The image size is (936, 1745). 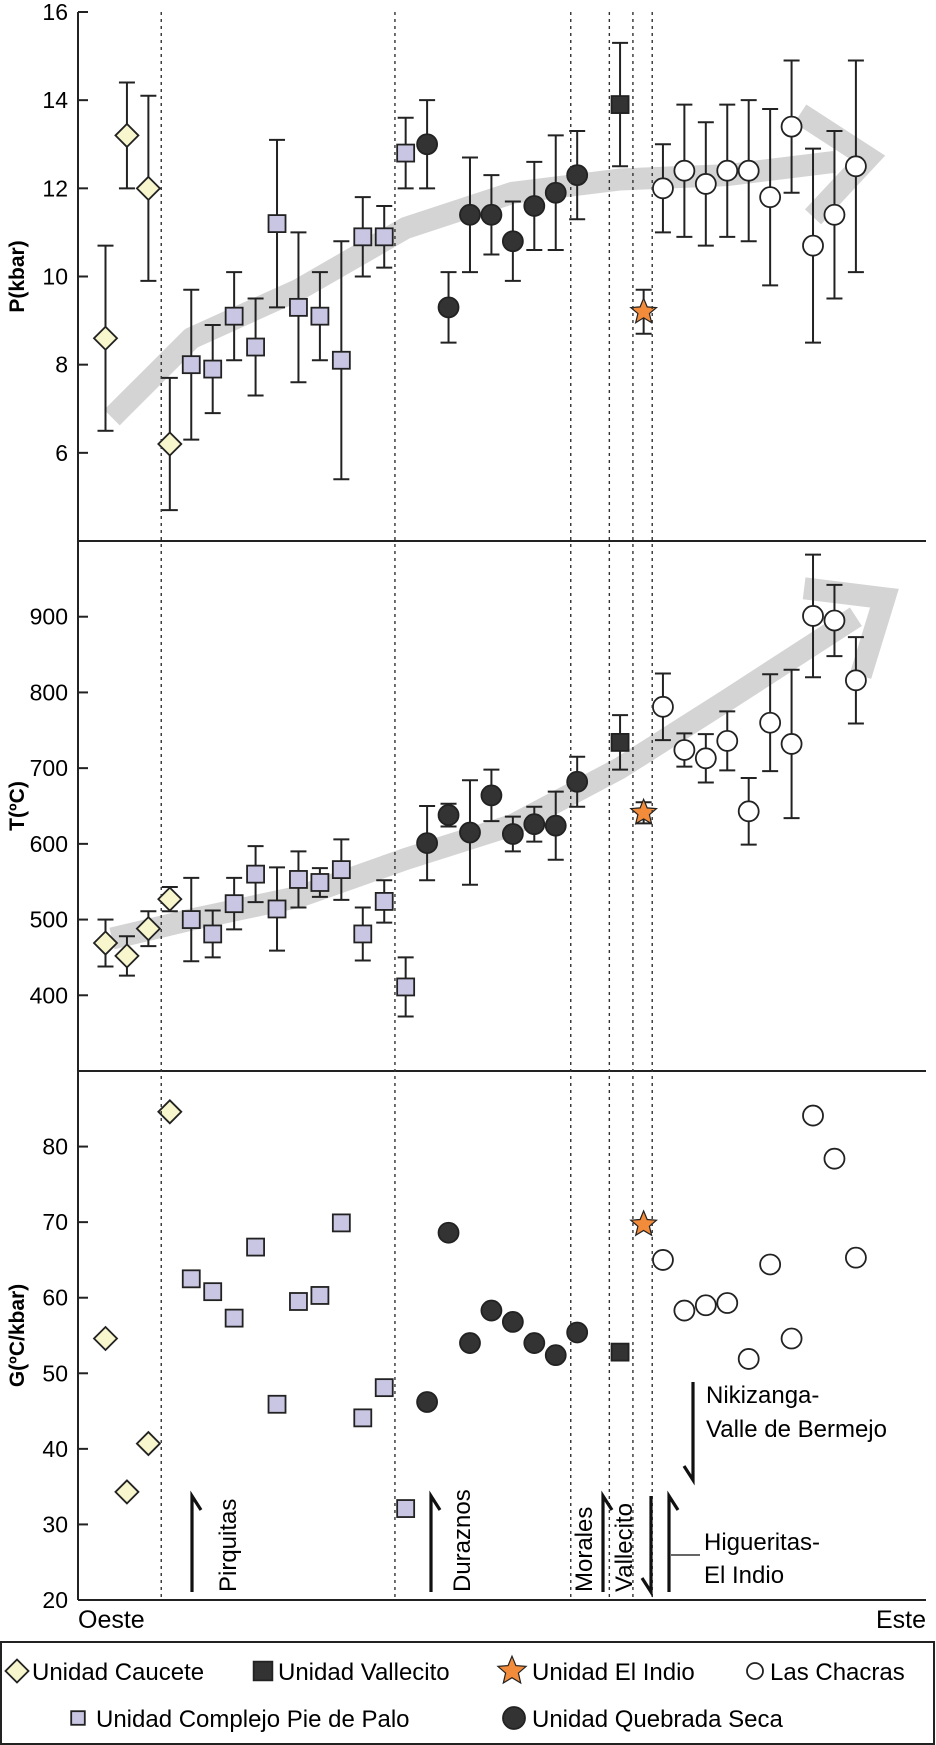 What do you see at coordinates (253, 1719) in the screenshot?
I see `legend-label-complejo: Unidad Complejo Pie de Palo` at bounding box center [253, 1719].